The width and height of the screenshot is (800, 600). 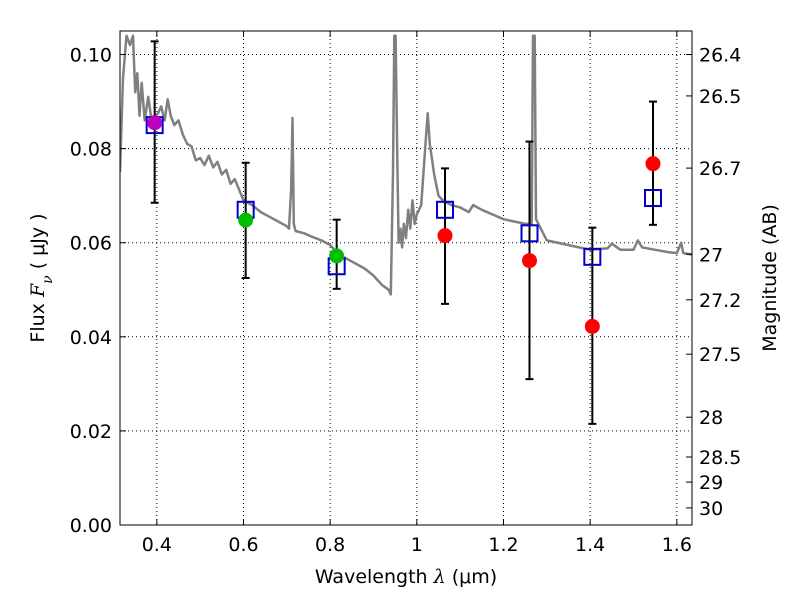 I want to click on y2-tick-label: 26.4, so click(x=720, y=56).